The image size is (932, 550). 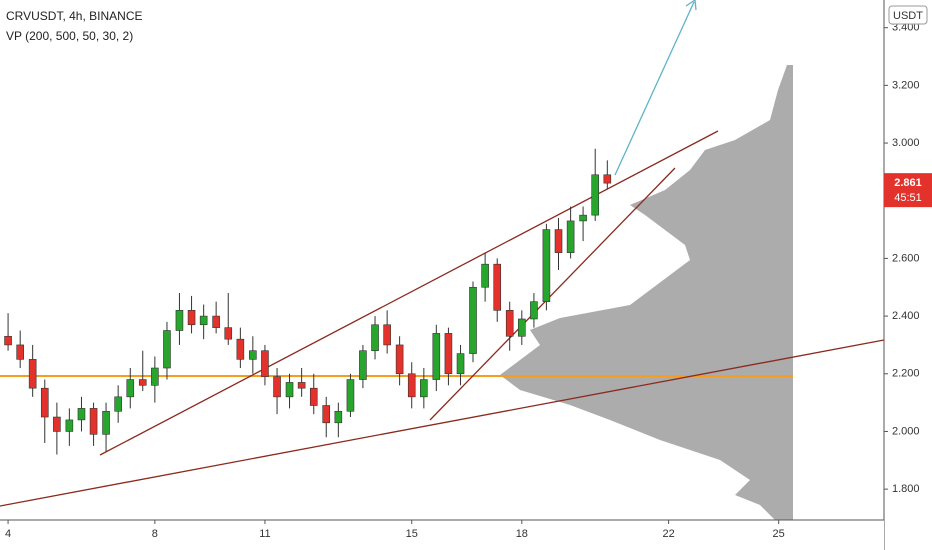 What do you see at coordinates (908, 198) in the screenshot?
I see `countdown-label: 45:51` at bounding box center [908, 198].